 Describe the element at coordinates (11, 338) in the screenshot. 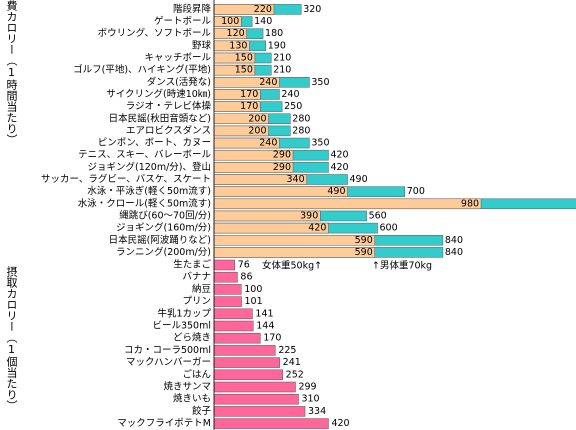

I see `intake-axis-label: 摂取カロリー（1個当たり）` at that location.